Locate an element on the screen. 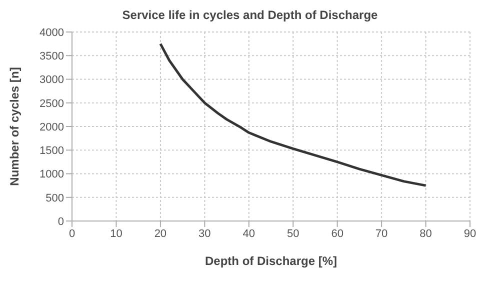 This screenshot has width=500, height=287. y-tick-label: 1000 is located at coordinates (52, 174).